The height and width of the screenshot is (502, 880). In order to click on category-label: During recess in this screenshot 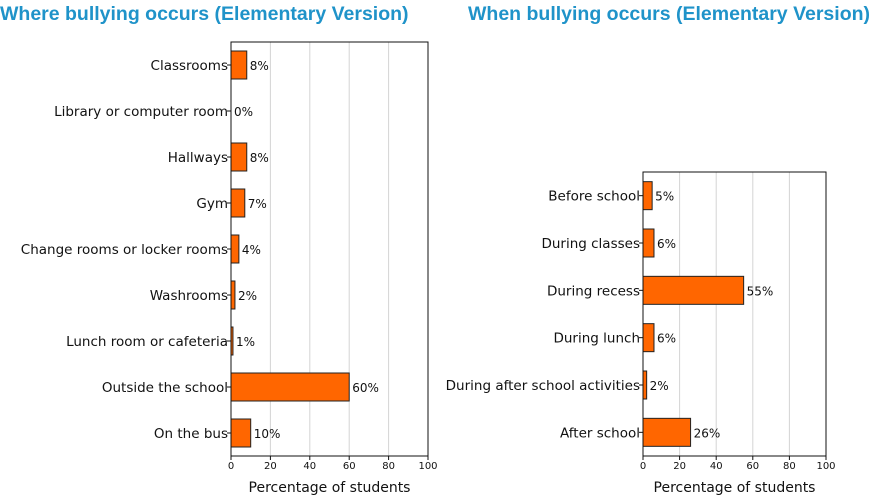, I will do `click(593, 291)`.